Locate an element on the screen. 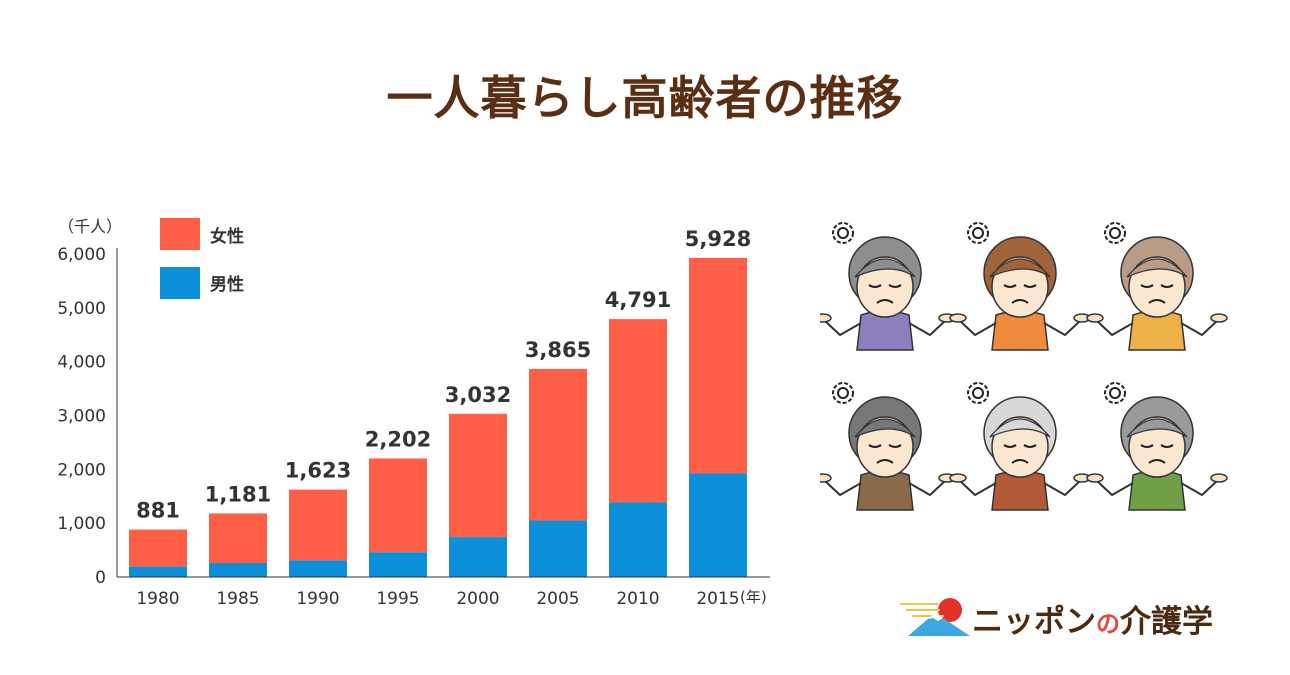 The image size is (1290, 675). x-tick-label: 2015 is located at coordinates (717, 599).